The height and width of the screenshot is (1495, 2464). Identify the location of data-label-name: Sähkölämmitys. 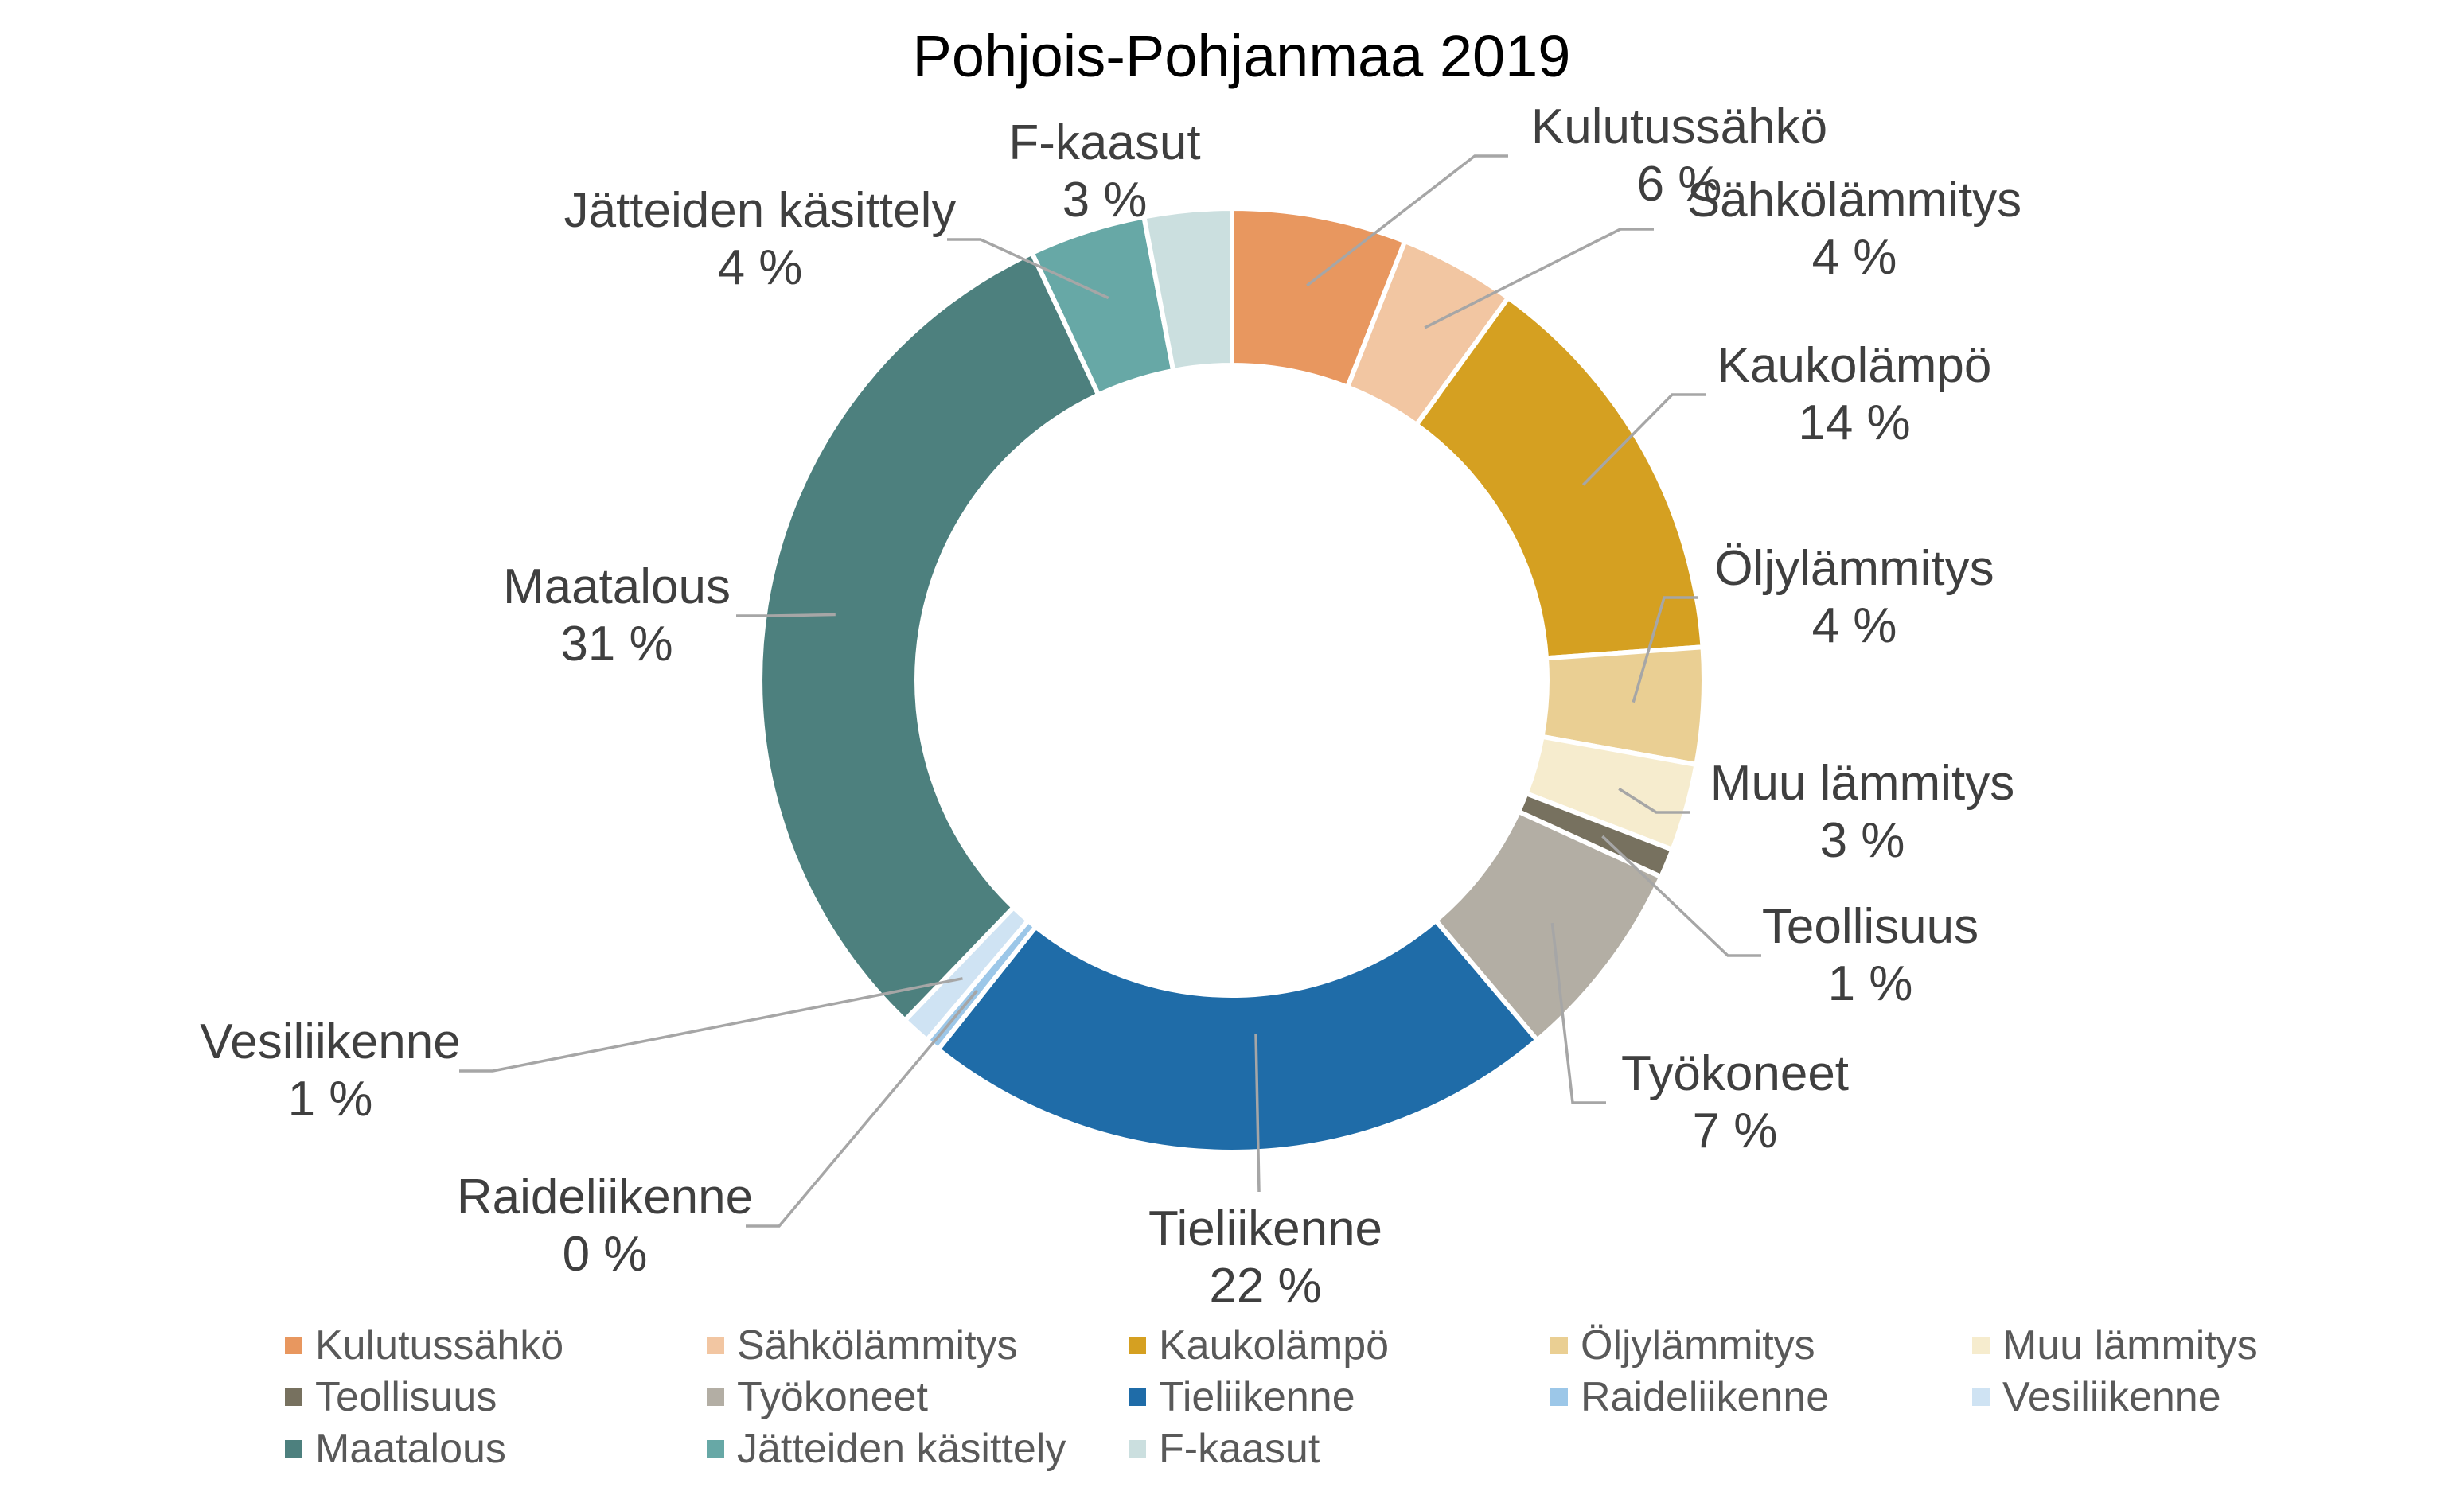
(1854, 200).